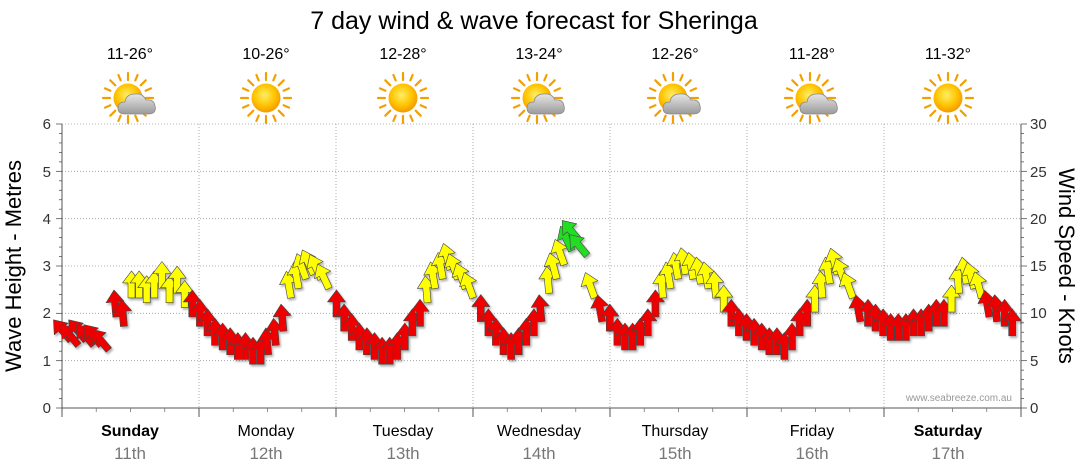 The image size is (1080, 475). Describe the element at coordinates (538, 453) in the screenshot. I see `day-date-label: 14th` at that location.